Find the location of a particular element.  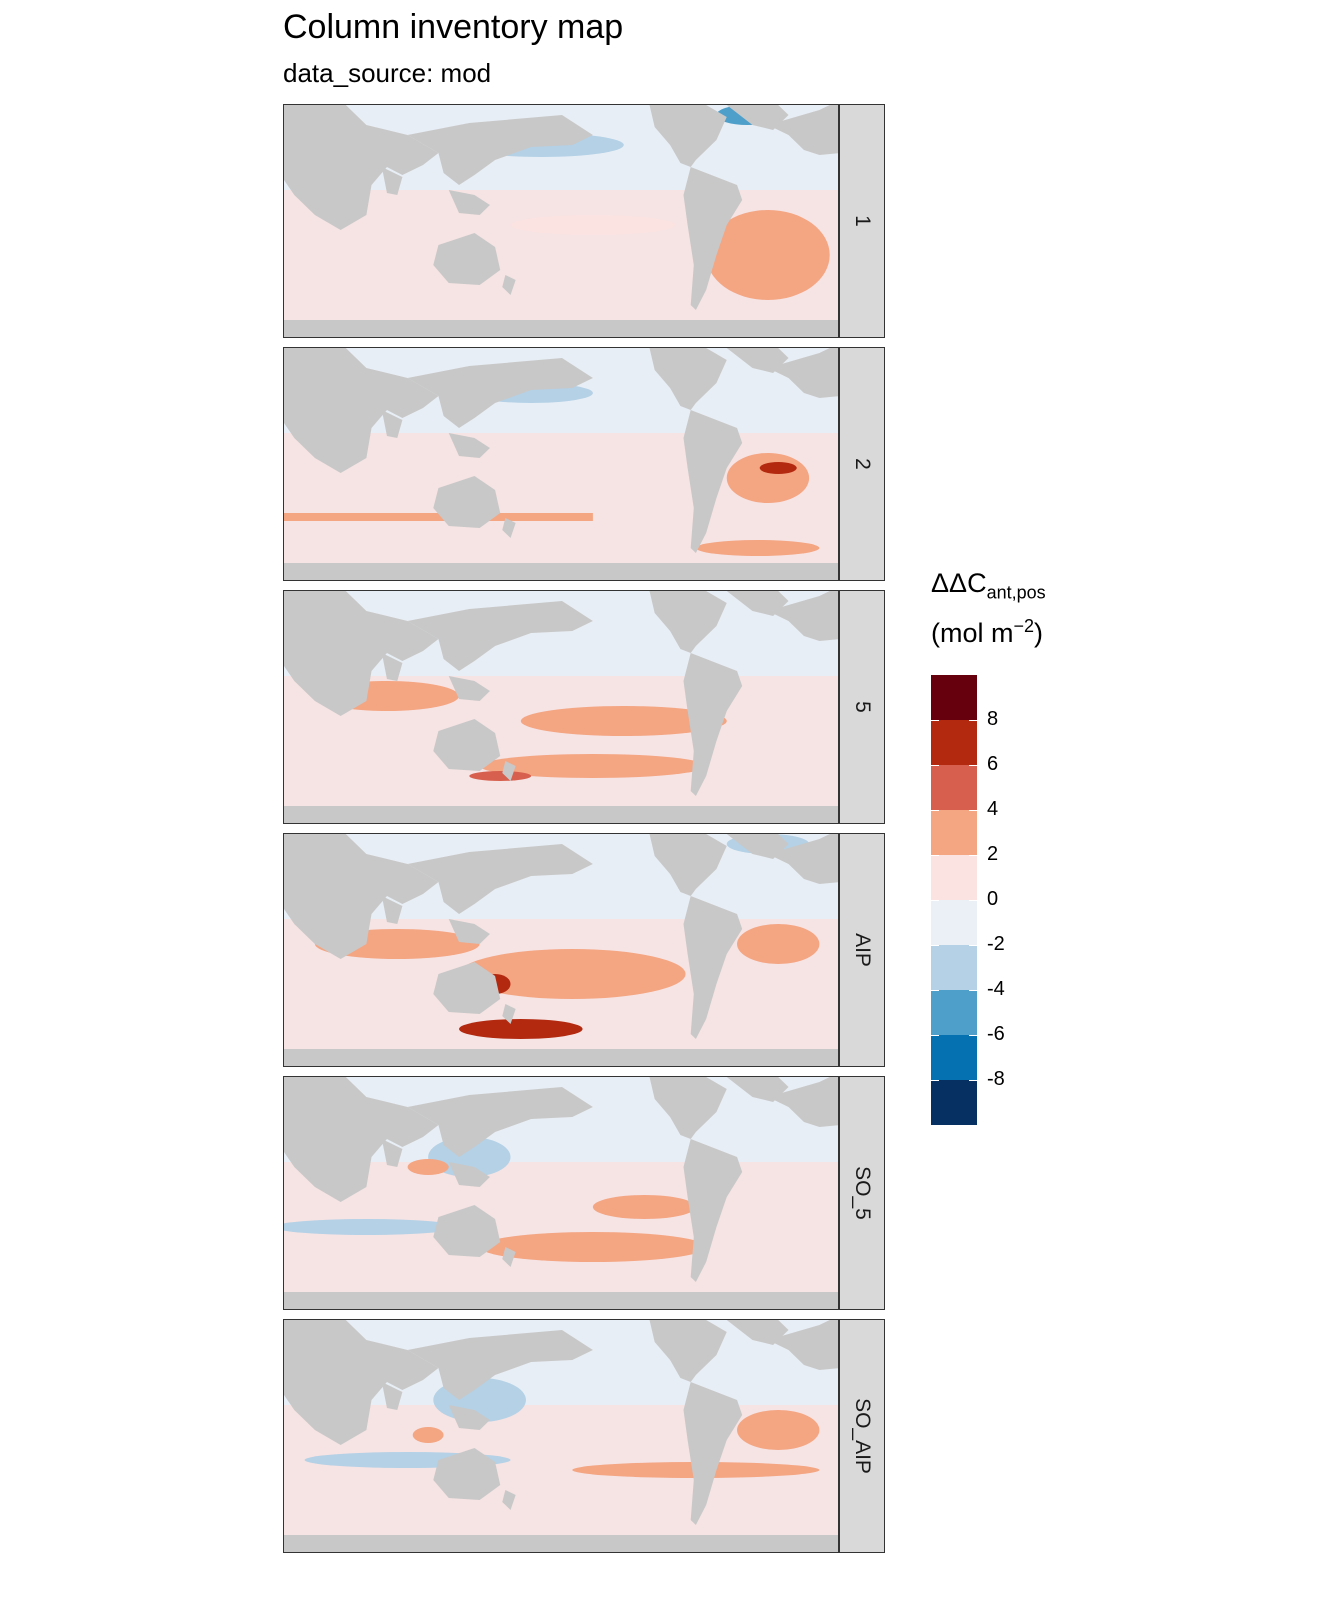

legend-colorbar is located at coordinates (954, 900).